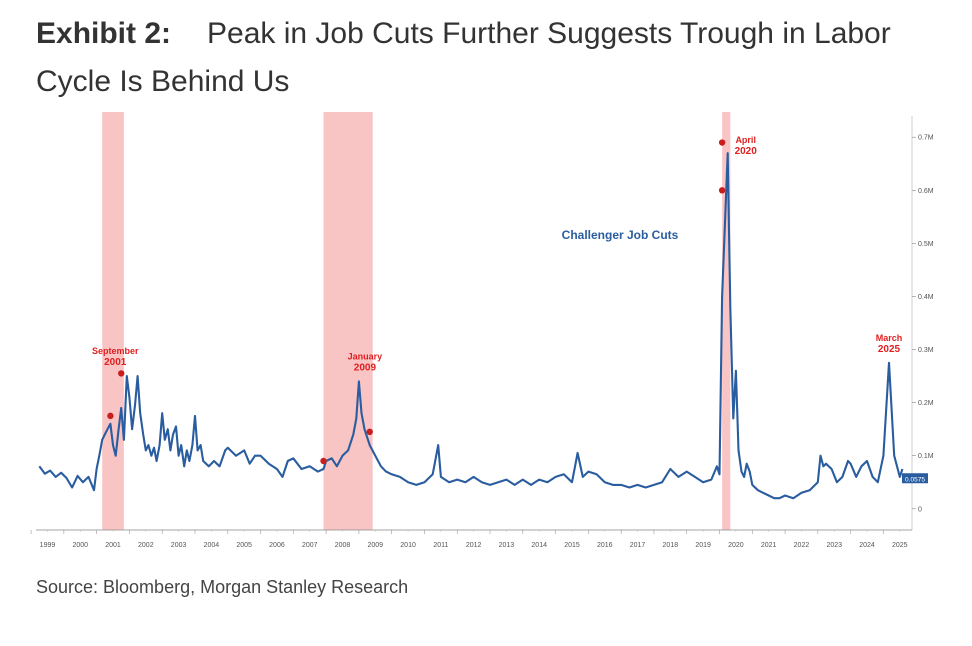 The width and height of the screenshot is (972, 646). Describe the element at coordinates (889, 338) in the screenshot. I see `annotation-line1: March` at that location.